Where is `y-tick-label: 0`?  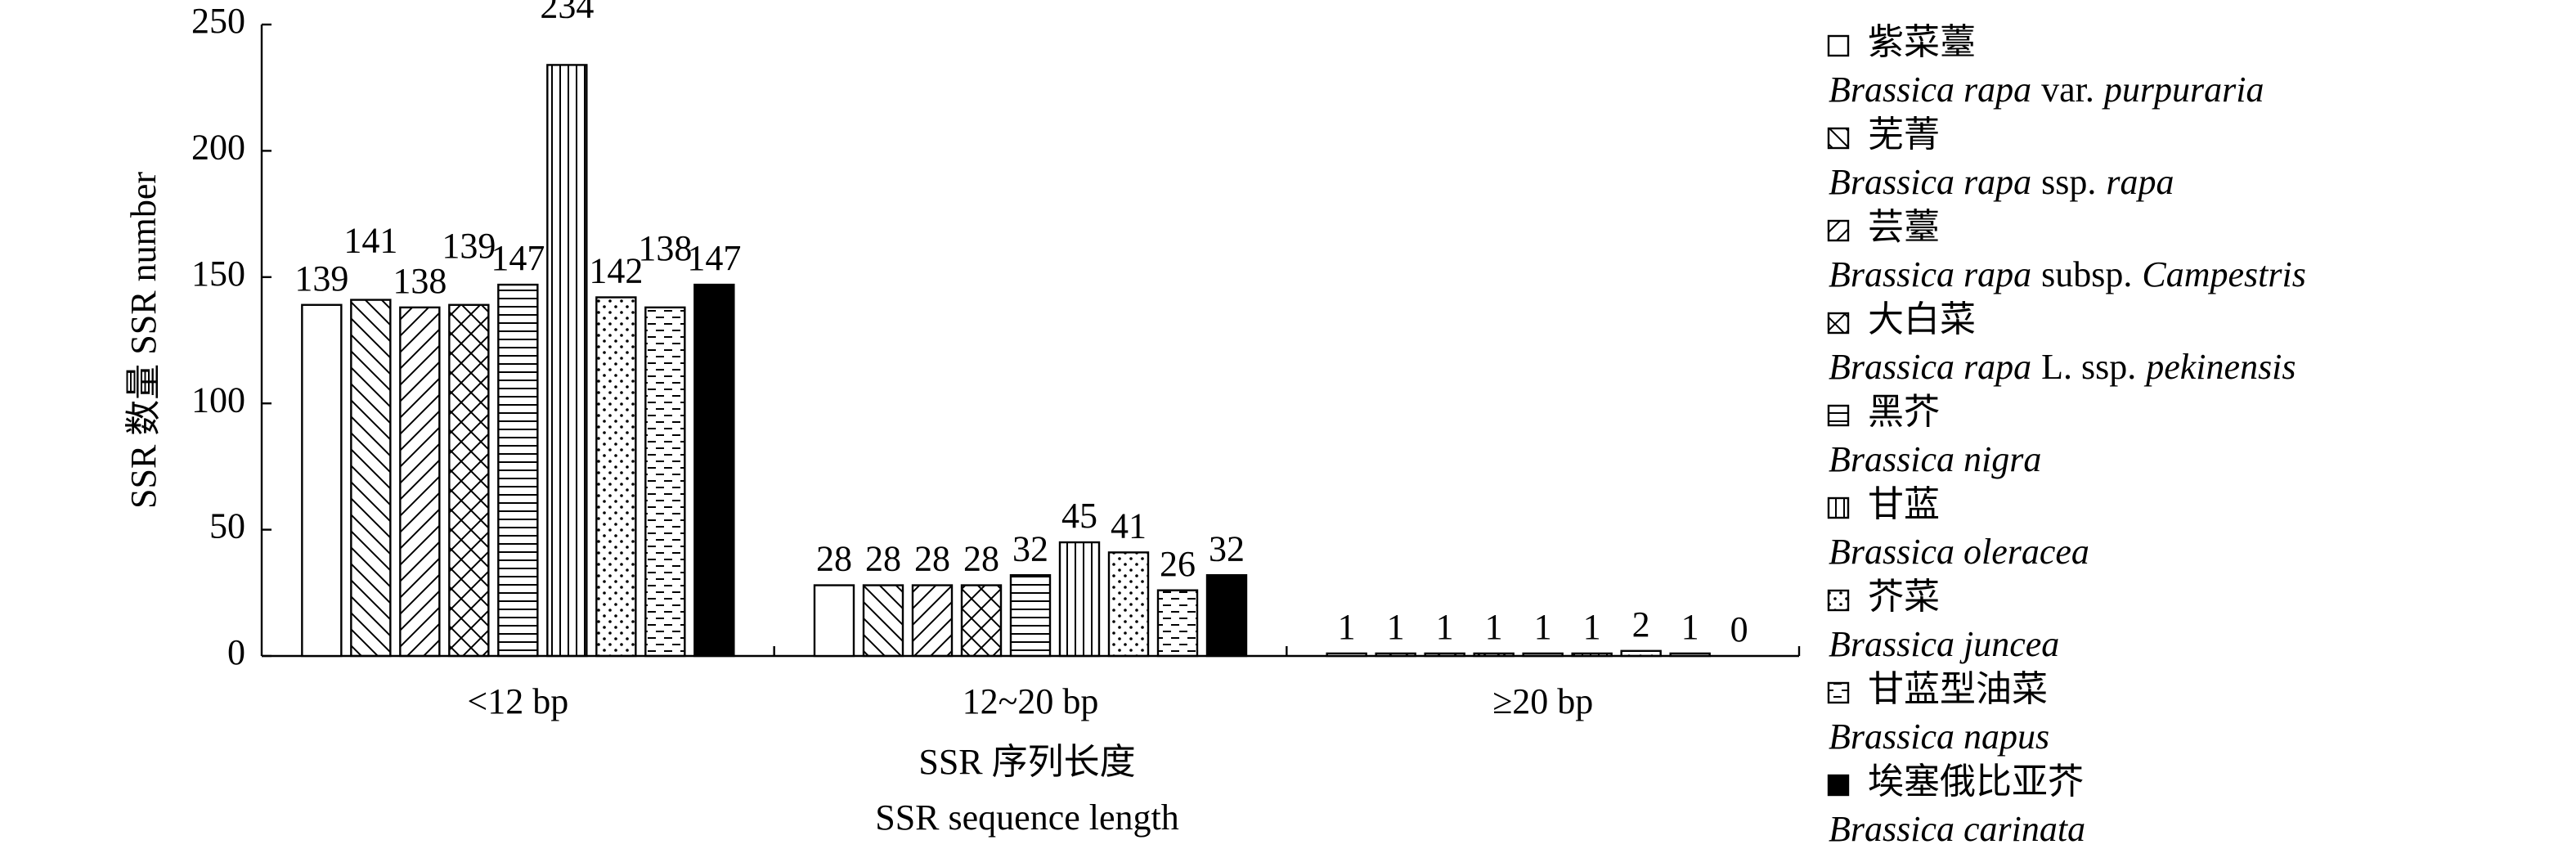
y-tick-label: 0 is located at coordinates (236, 652).